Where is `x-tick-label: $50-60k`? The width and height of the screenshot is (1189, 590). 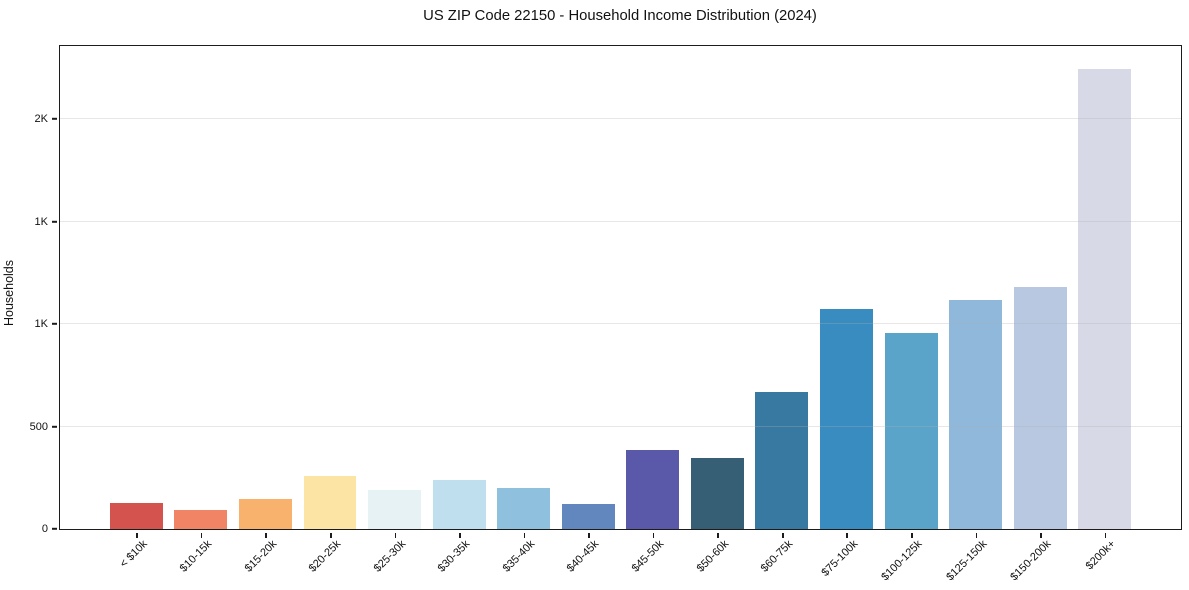 x-tick-label: $50-60k is located at coordinates (712, 556).